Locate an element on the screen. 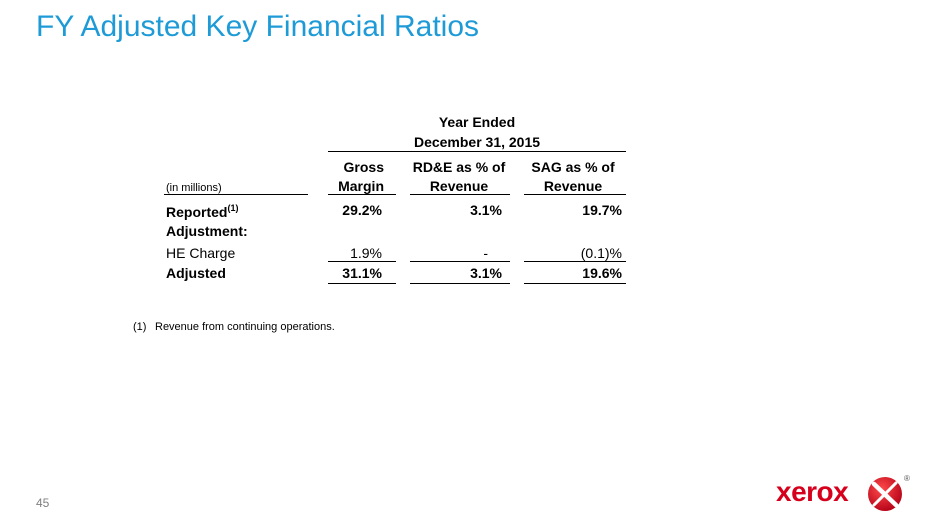  xerox-logo: xerox ® is located at coordinates (846, 495).